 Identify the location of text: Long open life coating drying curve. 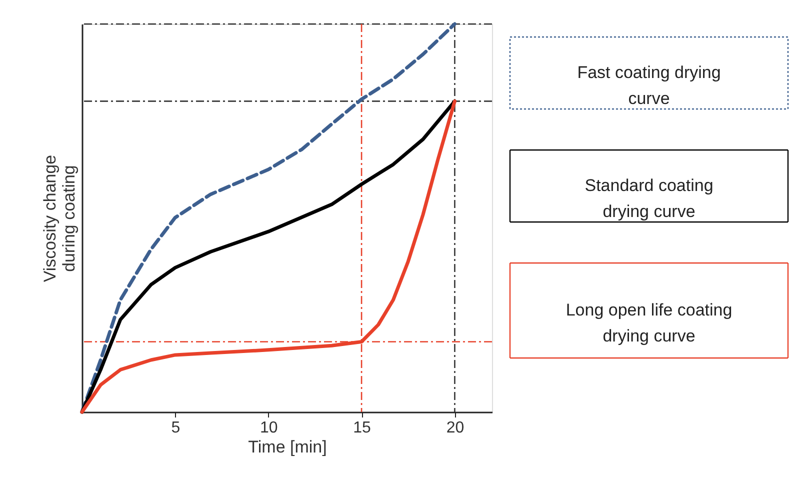
(649, 323).